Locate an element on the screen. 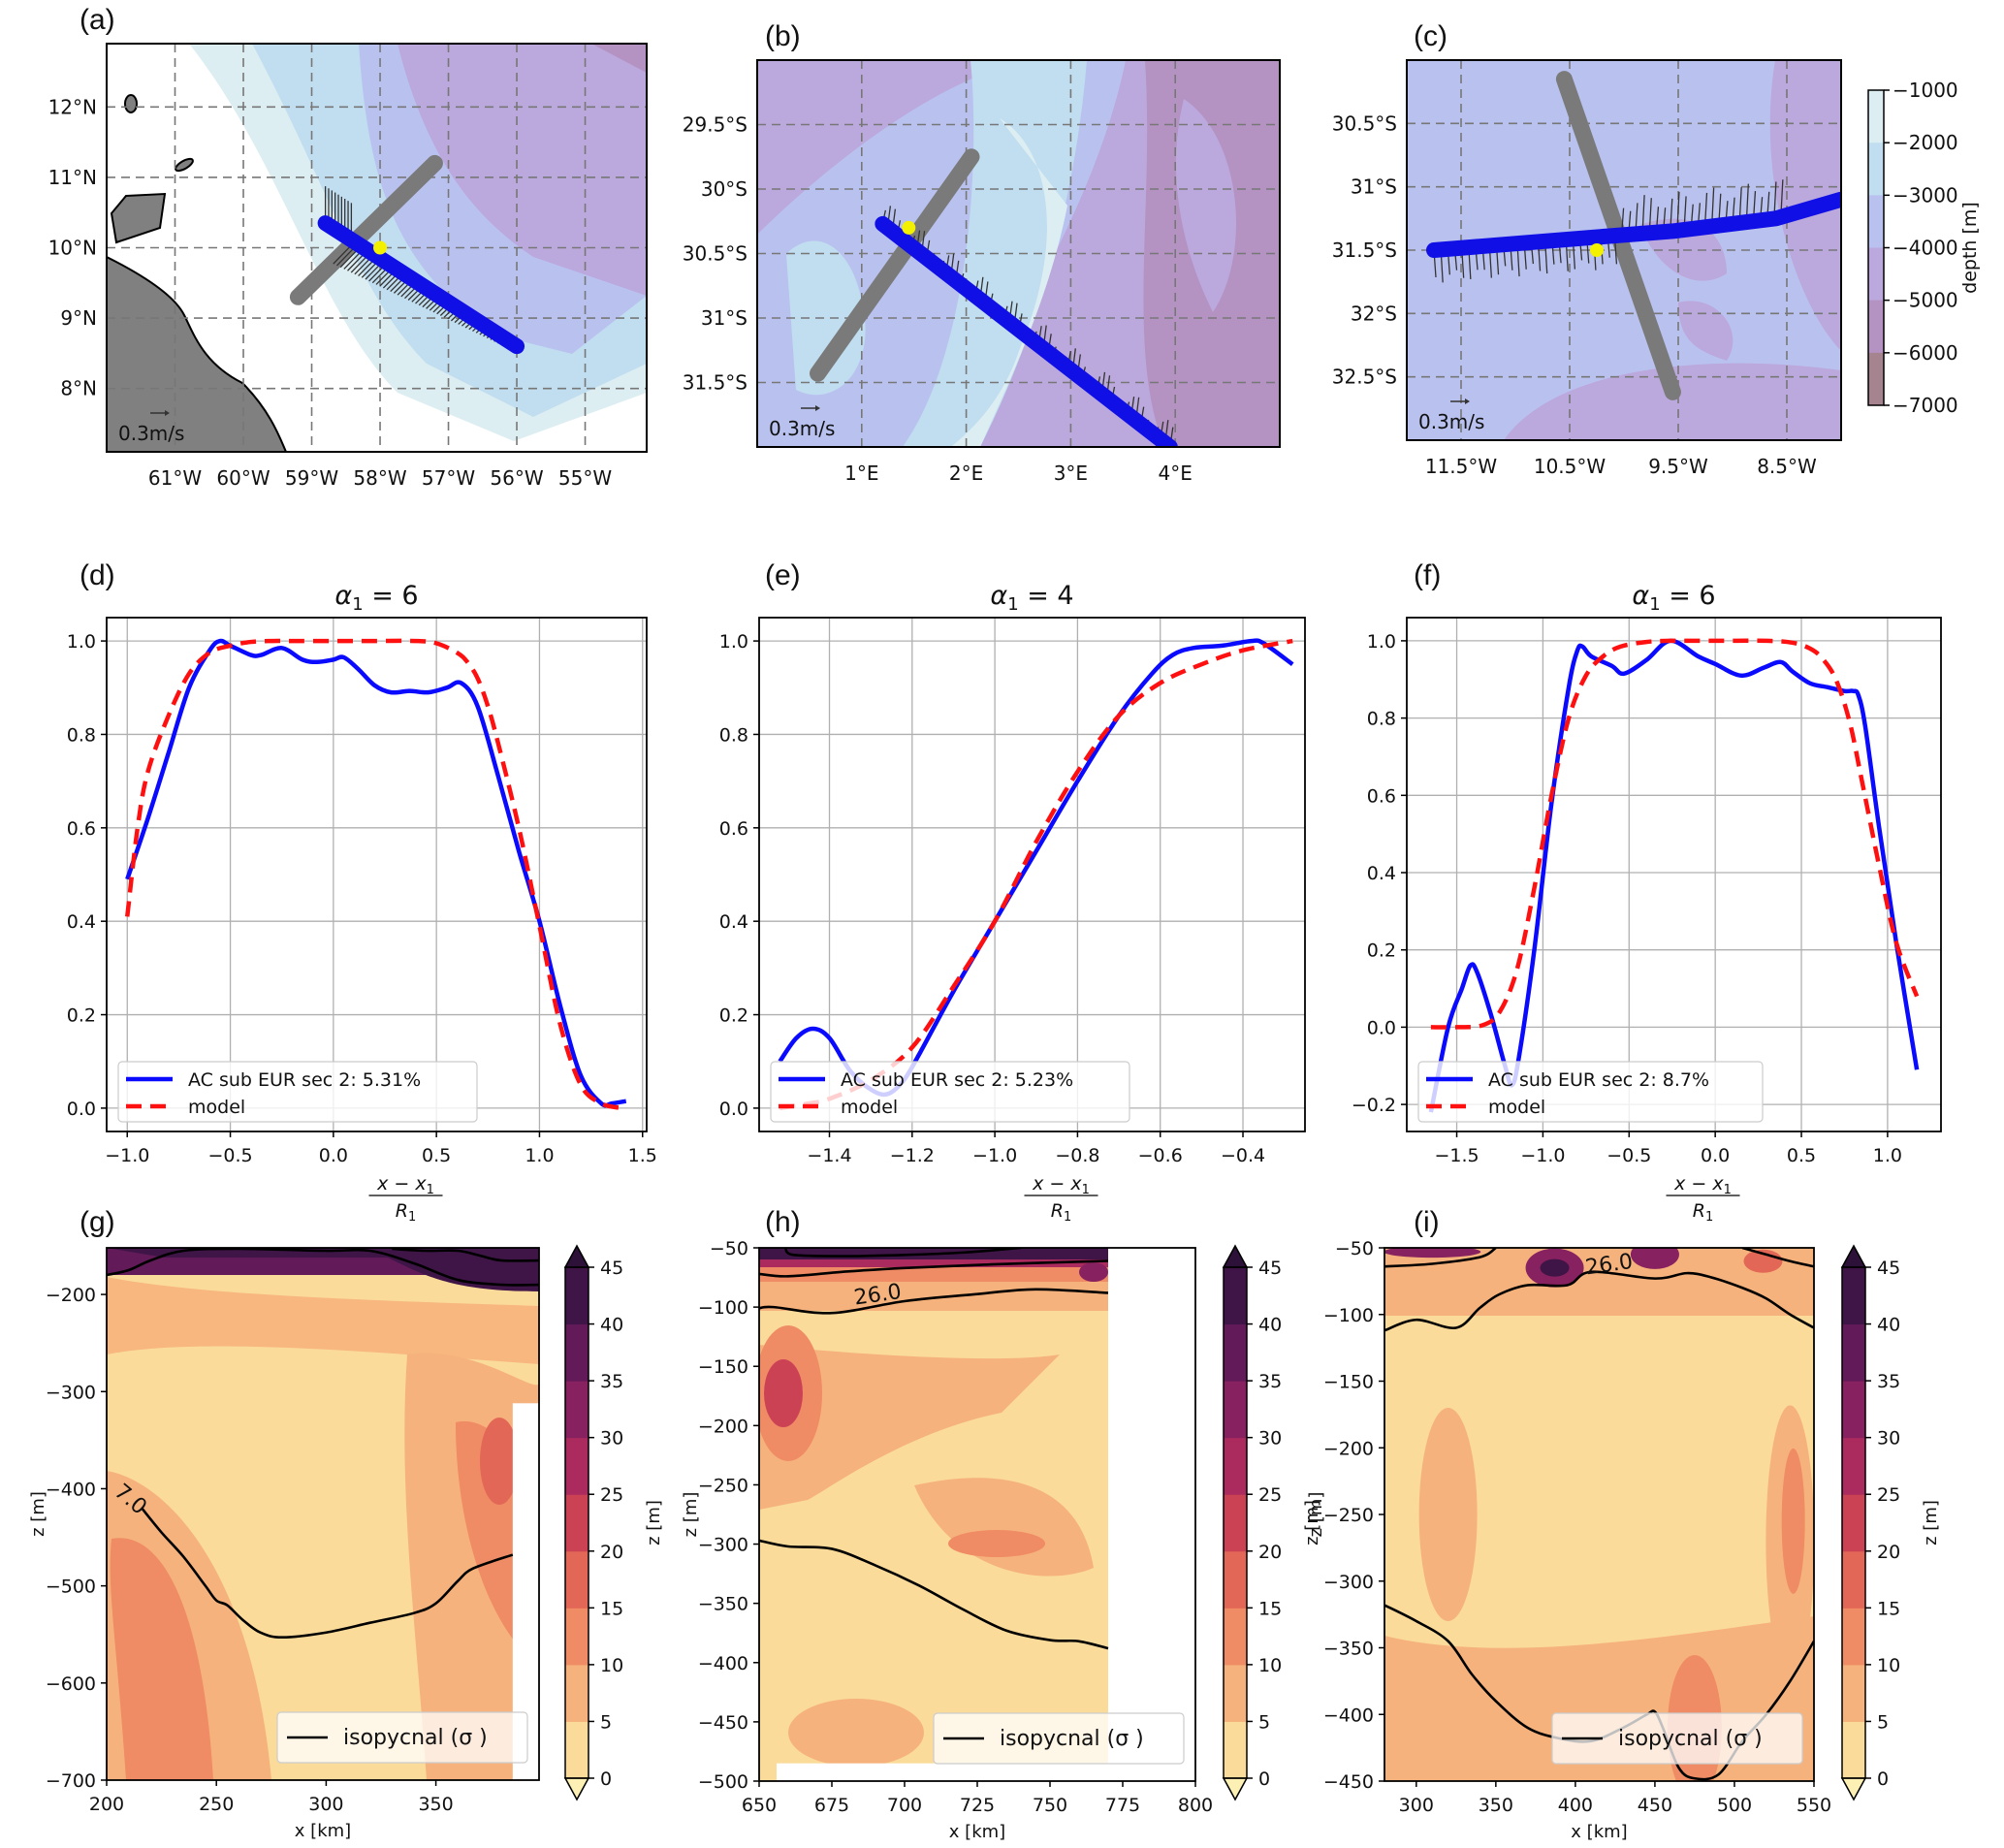 This screenshot has width=2004, height=1848. x-tick-label: 650 is located at coordinates (759, 1805).